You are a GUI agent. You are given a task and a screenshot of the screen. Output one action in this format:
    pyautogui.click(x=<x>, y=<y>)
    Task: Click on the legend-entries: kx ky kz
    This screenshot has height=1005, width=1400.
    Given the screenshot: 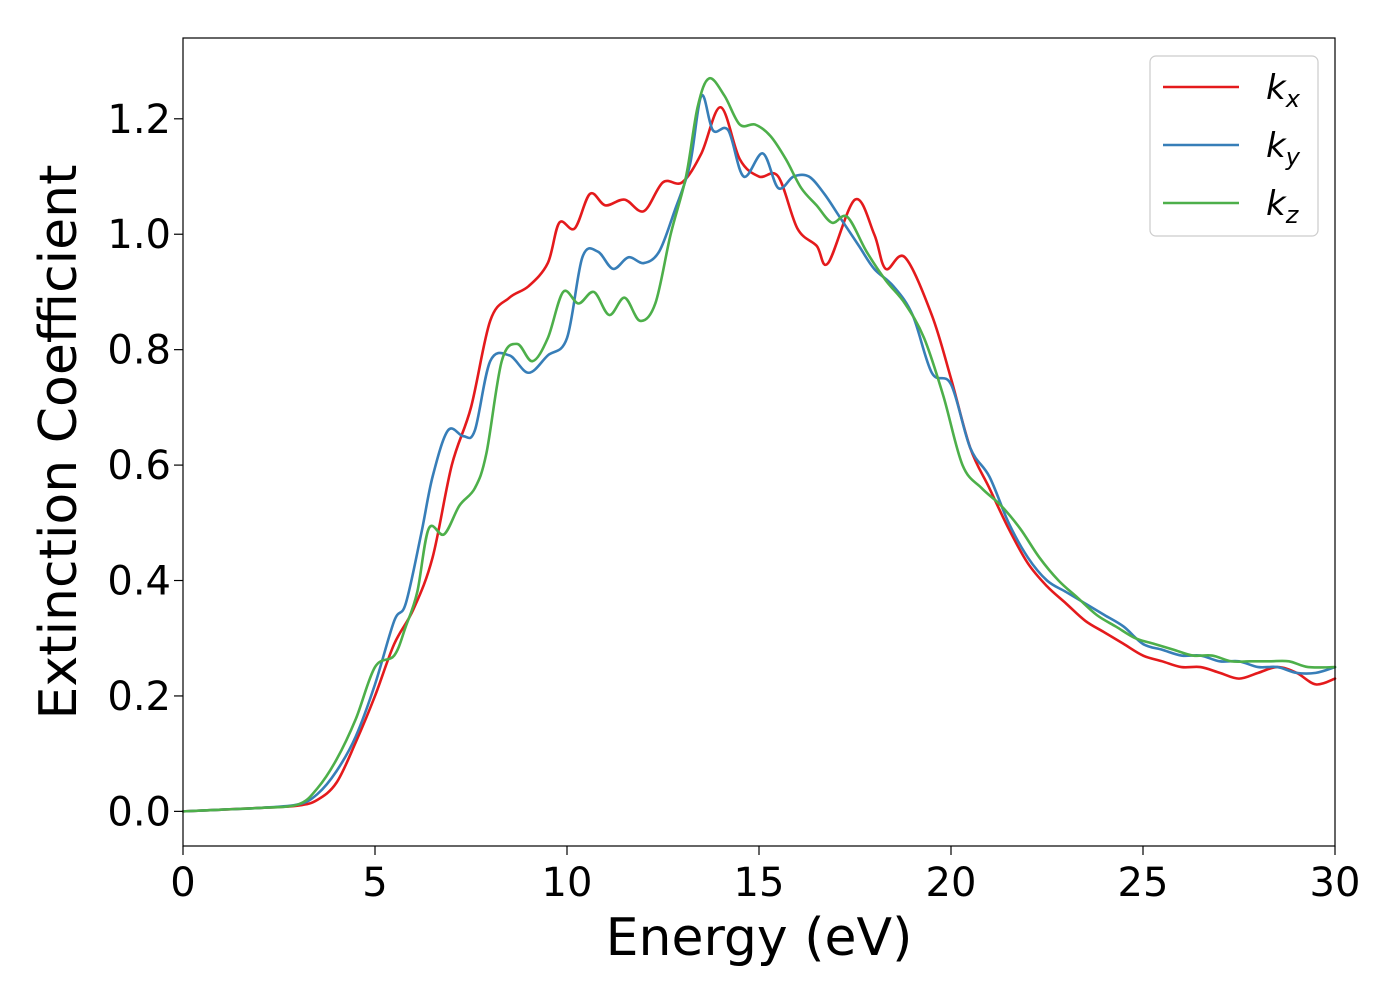 What is the action you would take?
    pyautogui.click(x=1232, y=148)
    